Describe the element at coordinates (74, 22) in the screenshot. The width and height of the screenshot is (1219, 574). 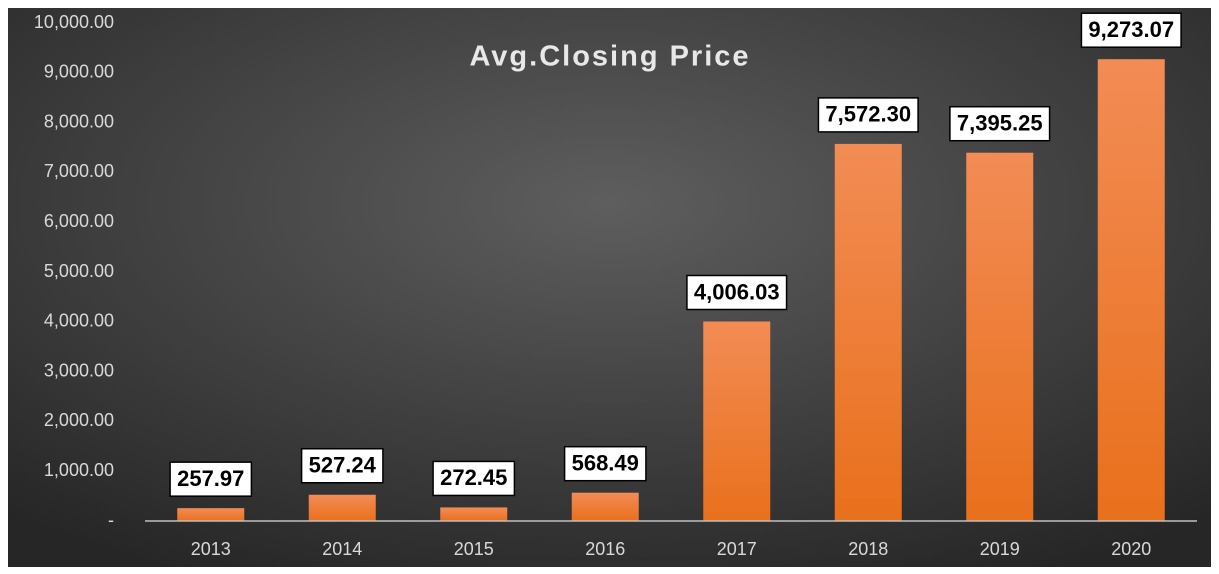
I see `y-tick-label: 10,000.00` at that location.